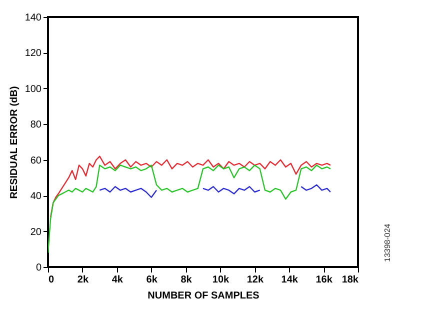 The height and width of the screenshot is (326, 429). What do you see at coordinates (387, 242) in the screenshot?
I see `text: 13398-024` at bounding box center [387, 242].